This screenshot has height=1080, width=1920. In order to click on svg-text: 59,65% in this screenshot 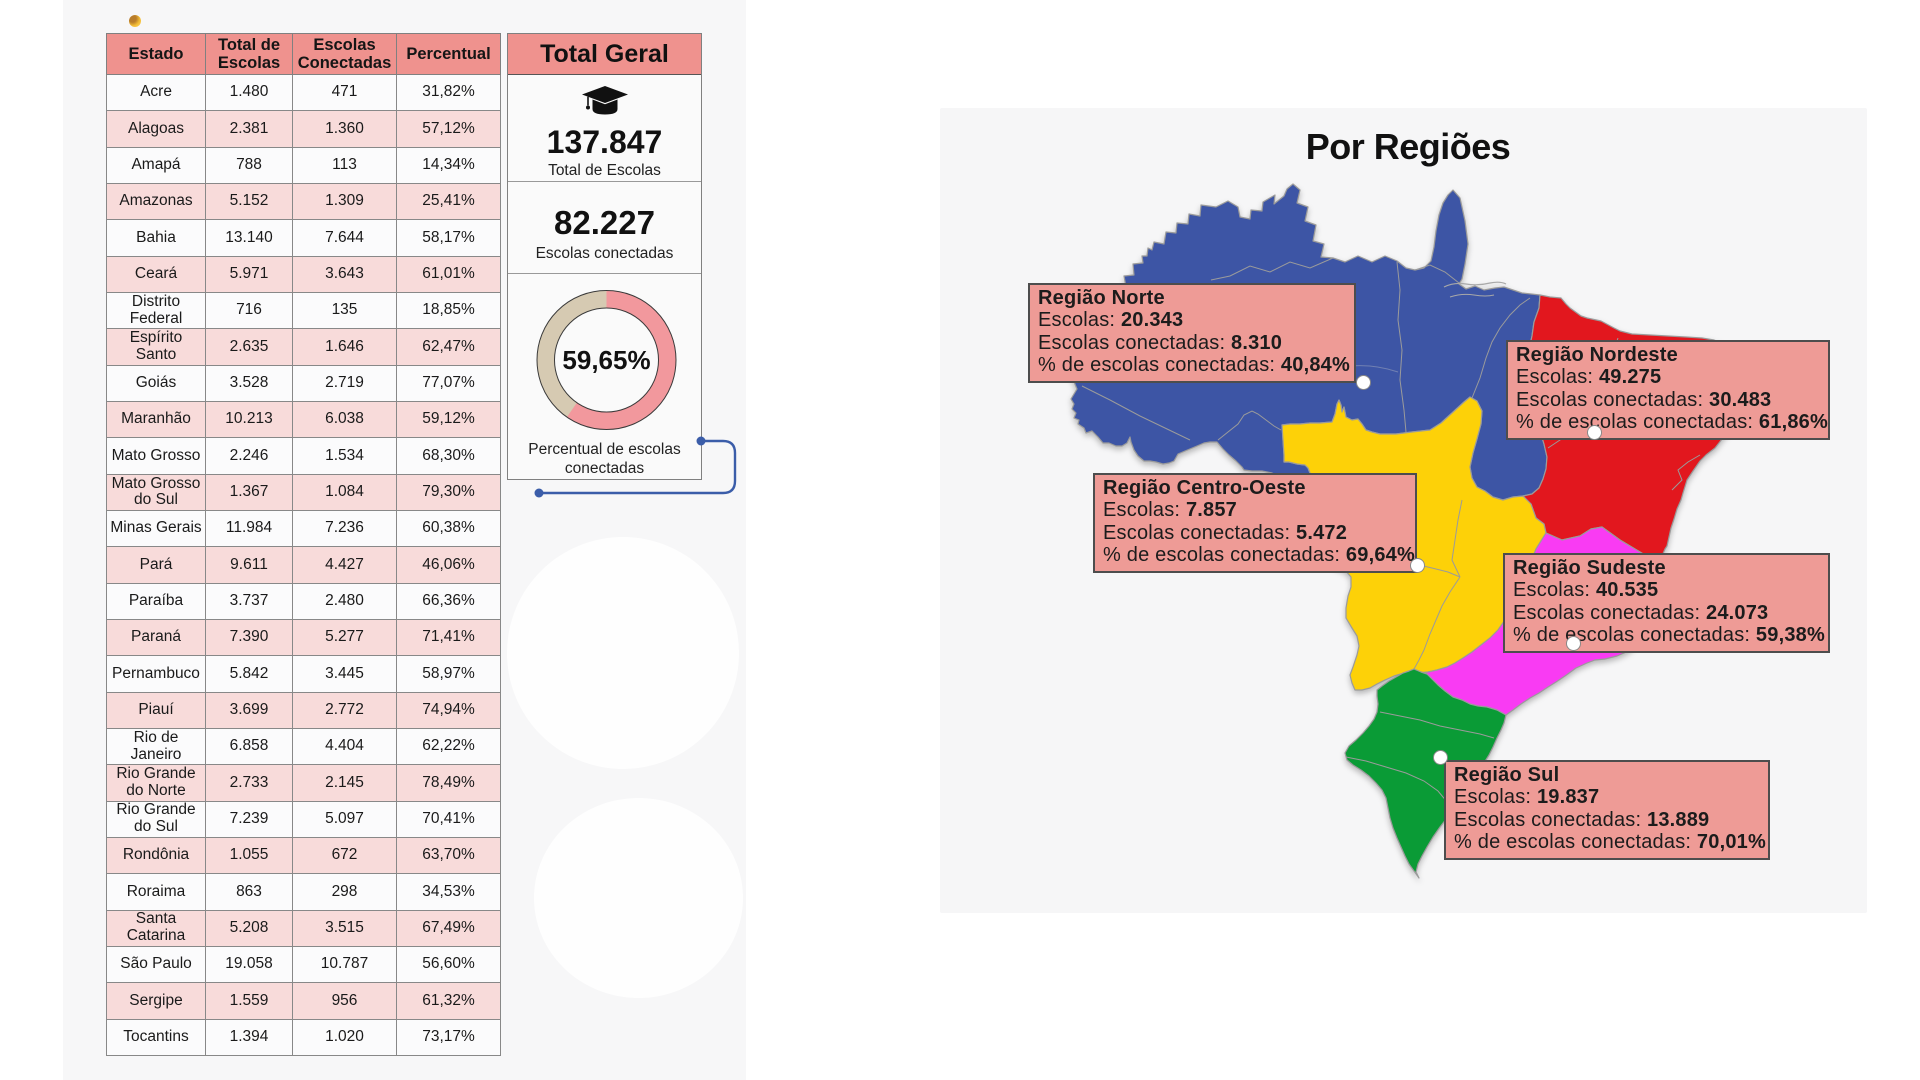, I will do `click(606, 360)`.